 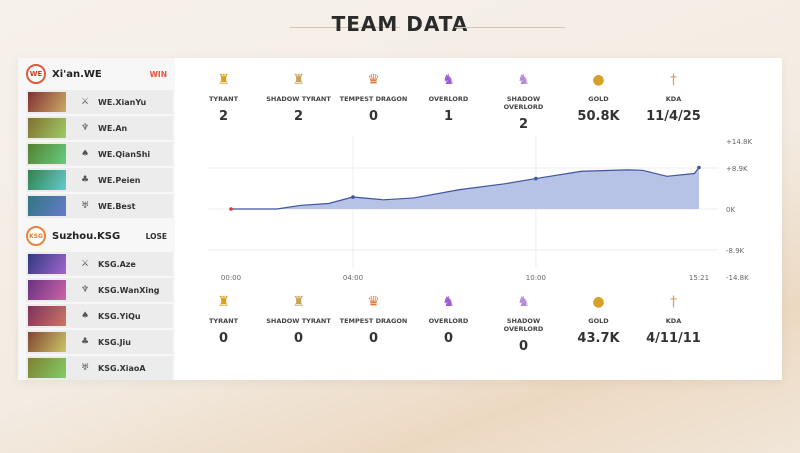 What do you see at coordinates (345, 27) in the screenshot?
I see `title-divider-left` at bounding box center [345, 27].